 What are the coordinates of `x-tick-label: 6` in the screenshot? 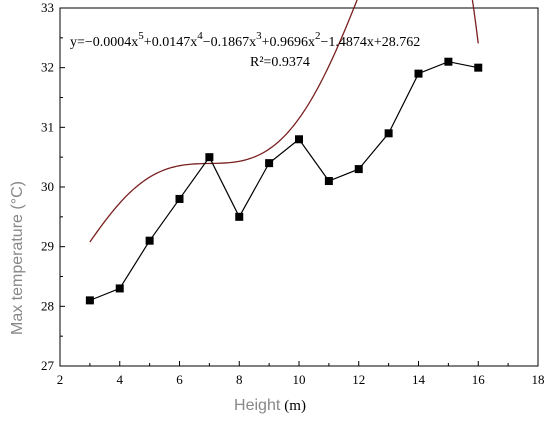 It's located at (179, 379).